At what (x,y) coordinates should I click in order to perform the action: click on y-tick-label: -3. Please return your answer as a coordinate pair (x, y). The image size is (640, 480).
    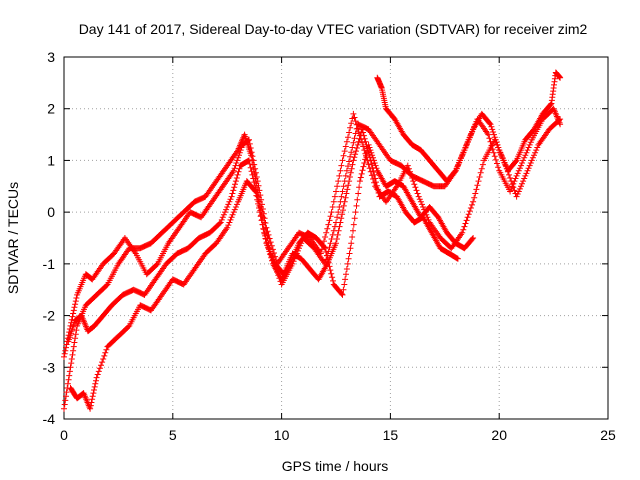
    Looking at the image, I should click on (49, 367).